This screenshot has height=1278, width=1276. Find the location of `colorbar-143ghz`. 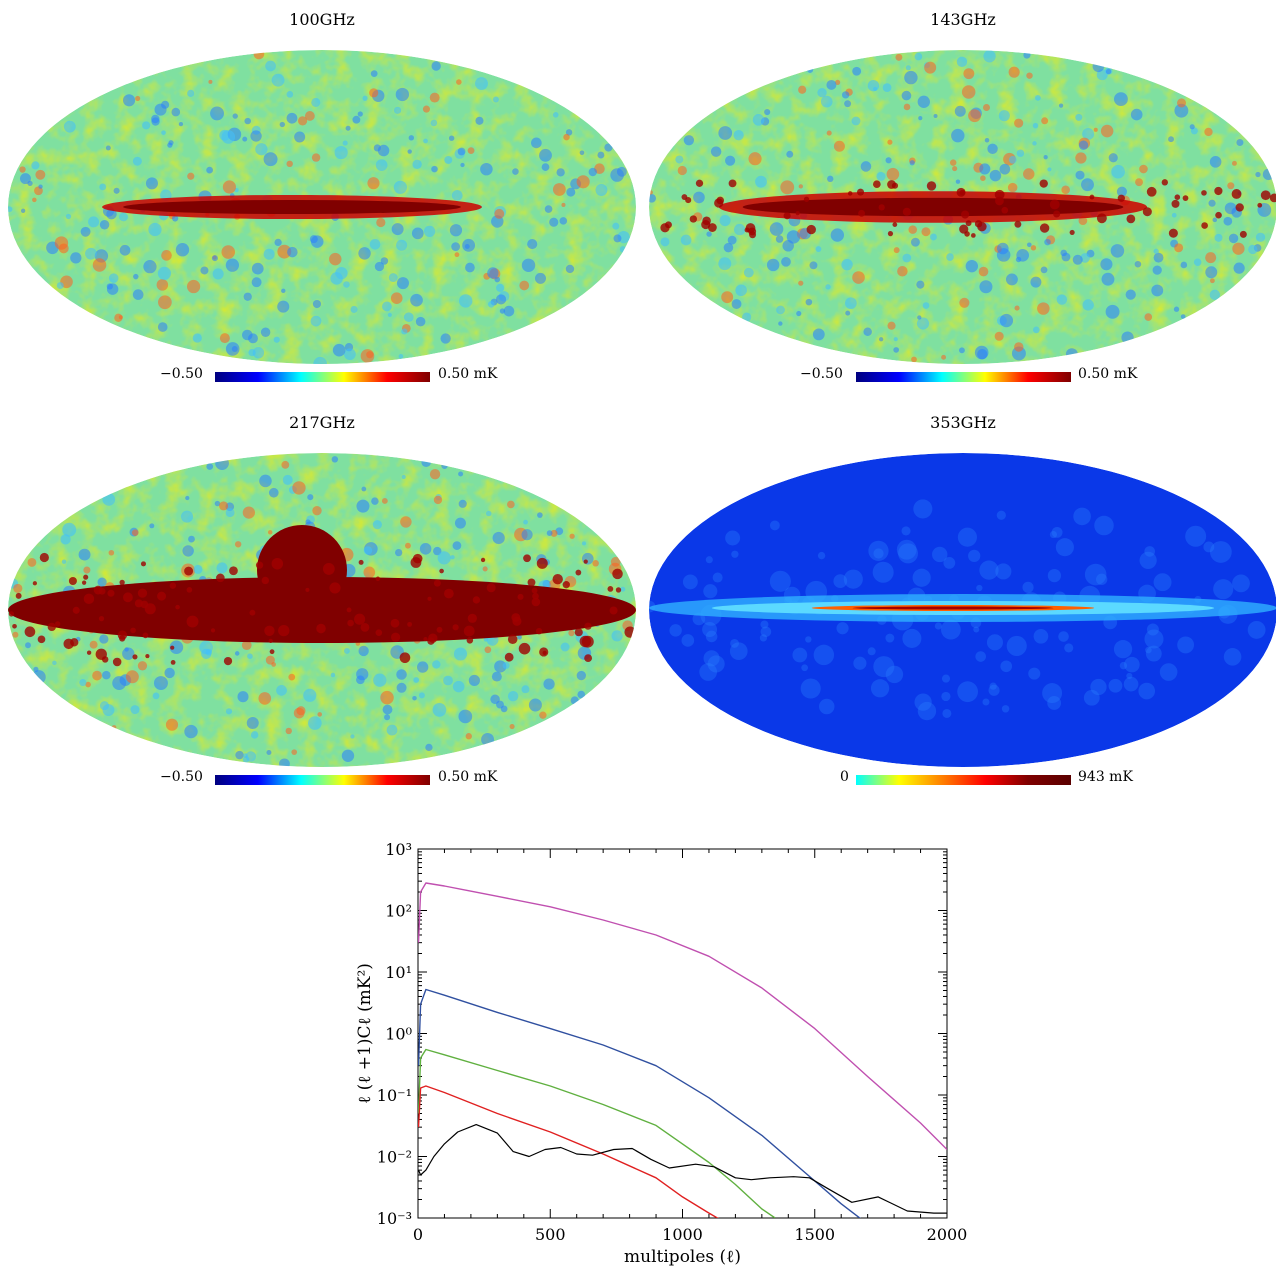

colorbar-143ghz is located at coordinates (963, 377).